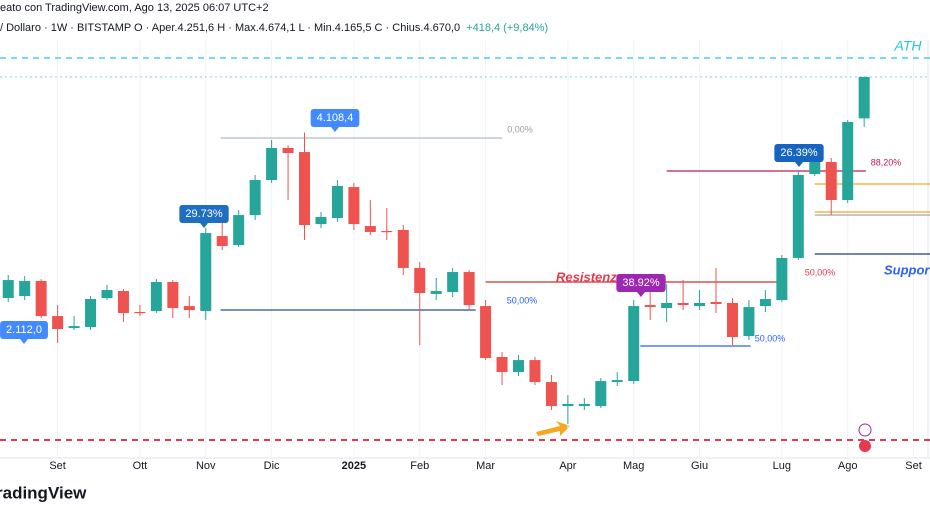  What do you see at coordinates (590, 276) in the screenshot?
I see `annotation: Resistenza` at bounding box center [590, 276].